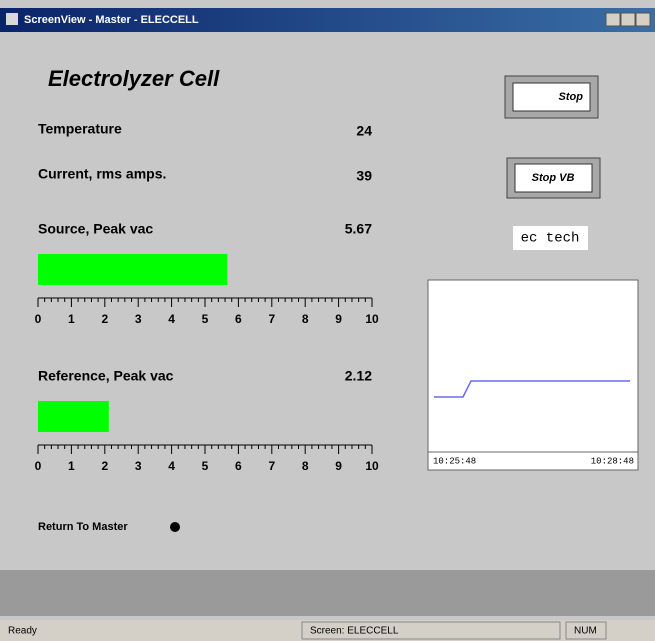  I want to click on trend-time-label: 10:28:48, so click(612, 461).